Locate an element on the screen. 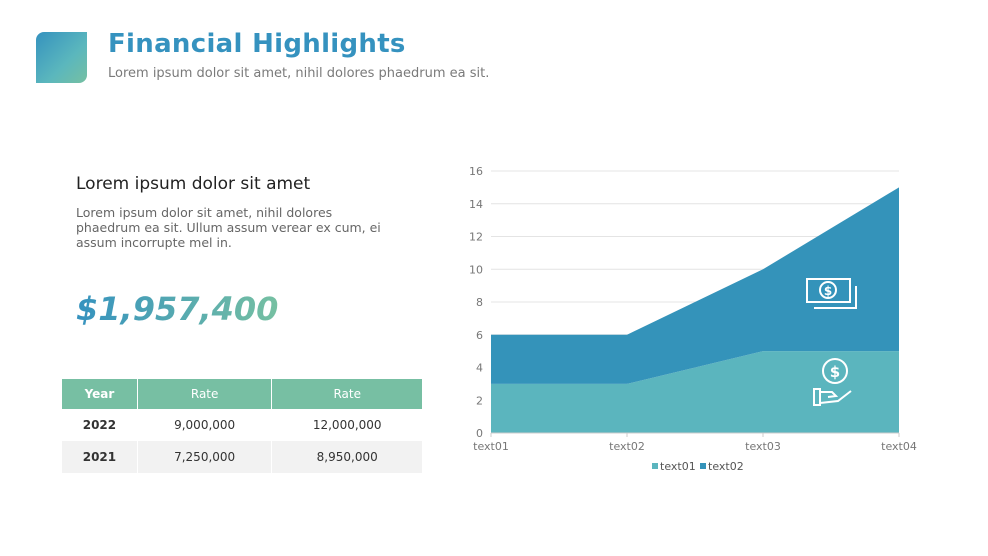 Image resolution: width=988 pixels, height=556 pixels. x-tick-label: text02 is located at coordinates (627, 446).